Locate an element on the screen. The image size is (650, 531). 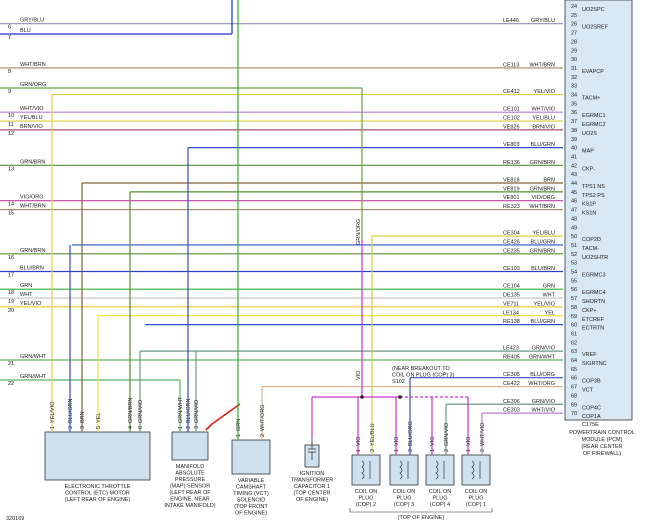
circuit-code: CE422 is located at coordinates (511, 384).